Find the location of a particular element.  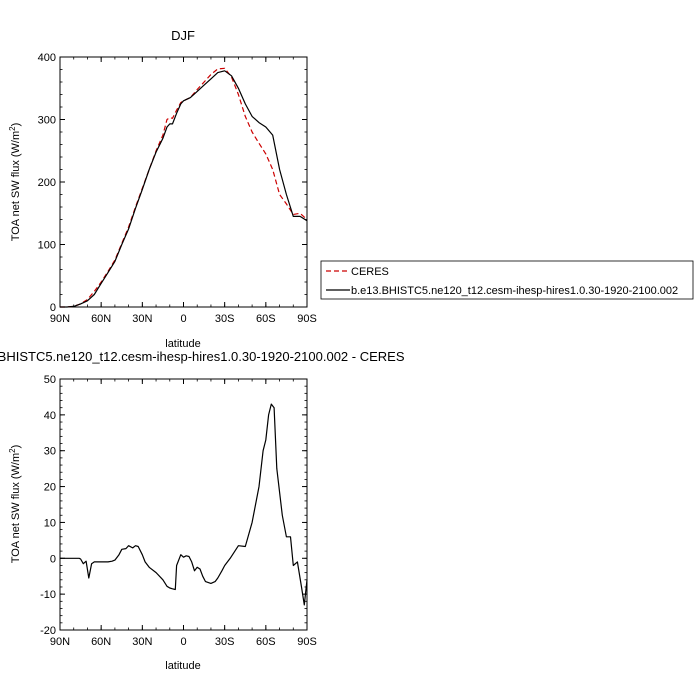

top-xtick-label: 60S is located at coordinates (266, 319).